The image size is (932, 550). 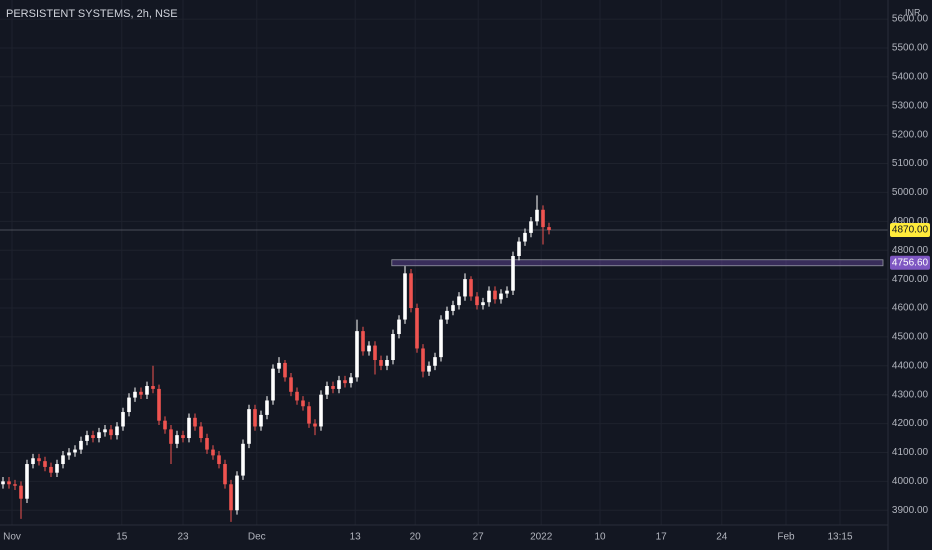 What do you see at coordinates (910, 308) in the screenshot?
I see `y-tick-label: 4600.00` at bounding box center [910, 308].